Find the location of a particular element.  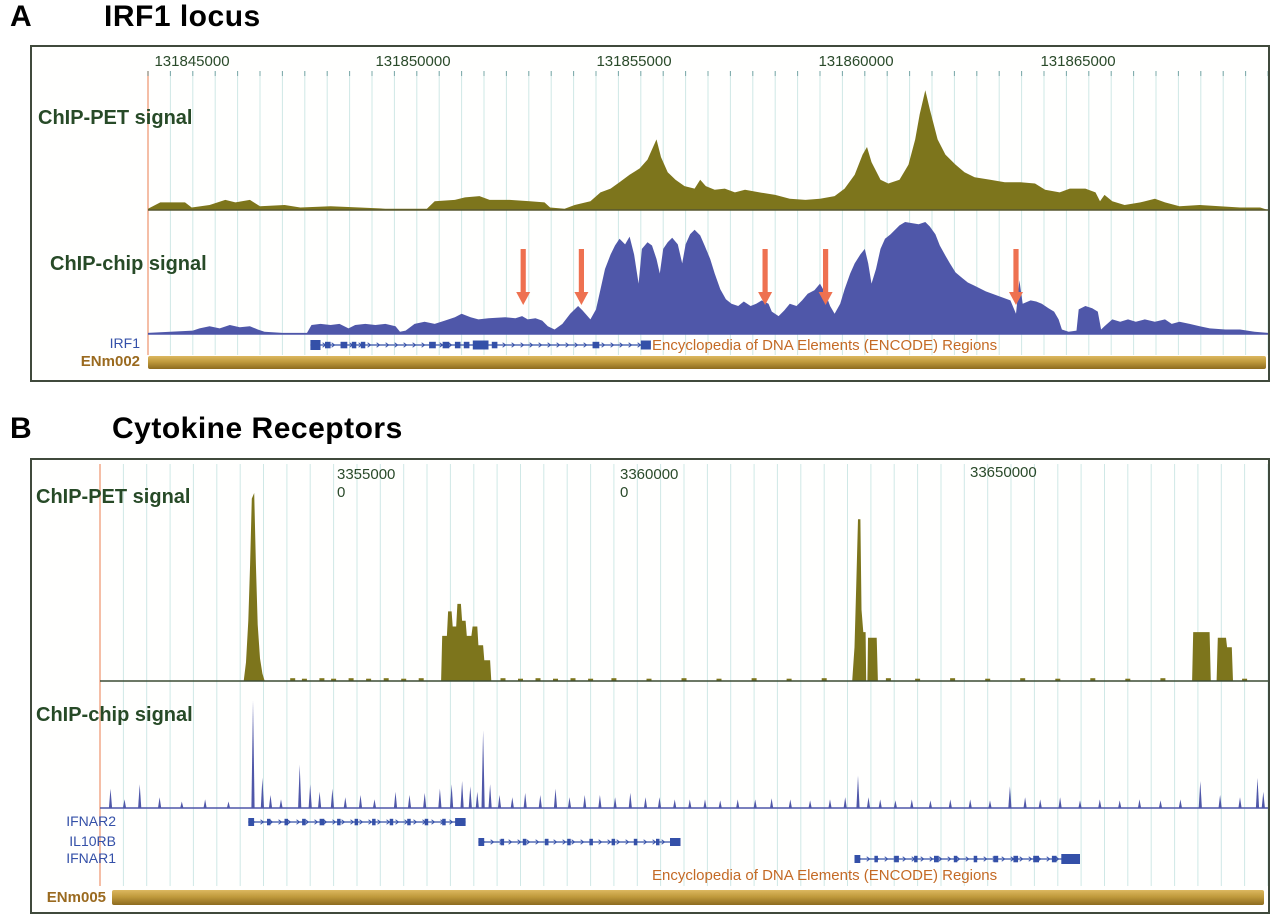

axis-tick-label: 131855000 is located at coordinates (634, 61).